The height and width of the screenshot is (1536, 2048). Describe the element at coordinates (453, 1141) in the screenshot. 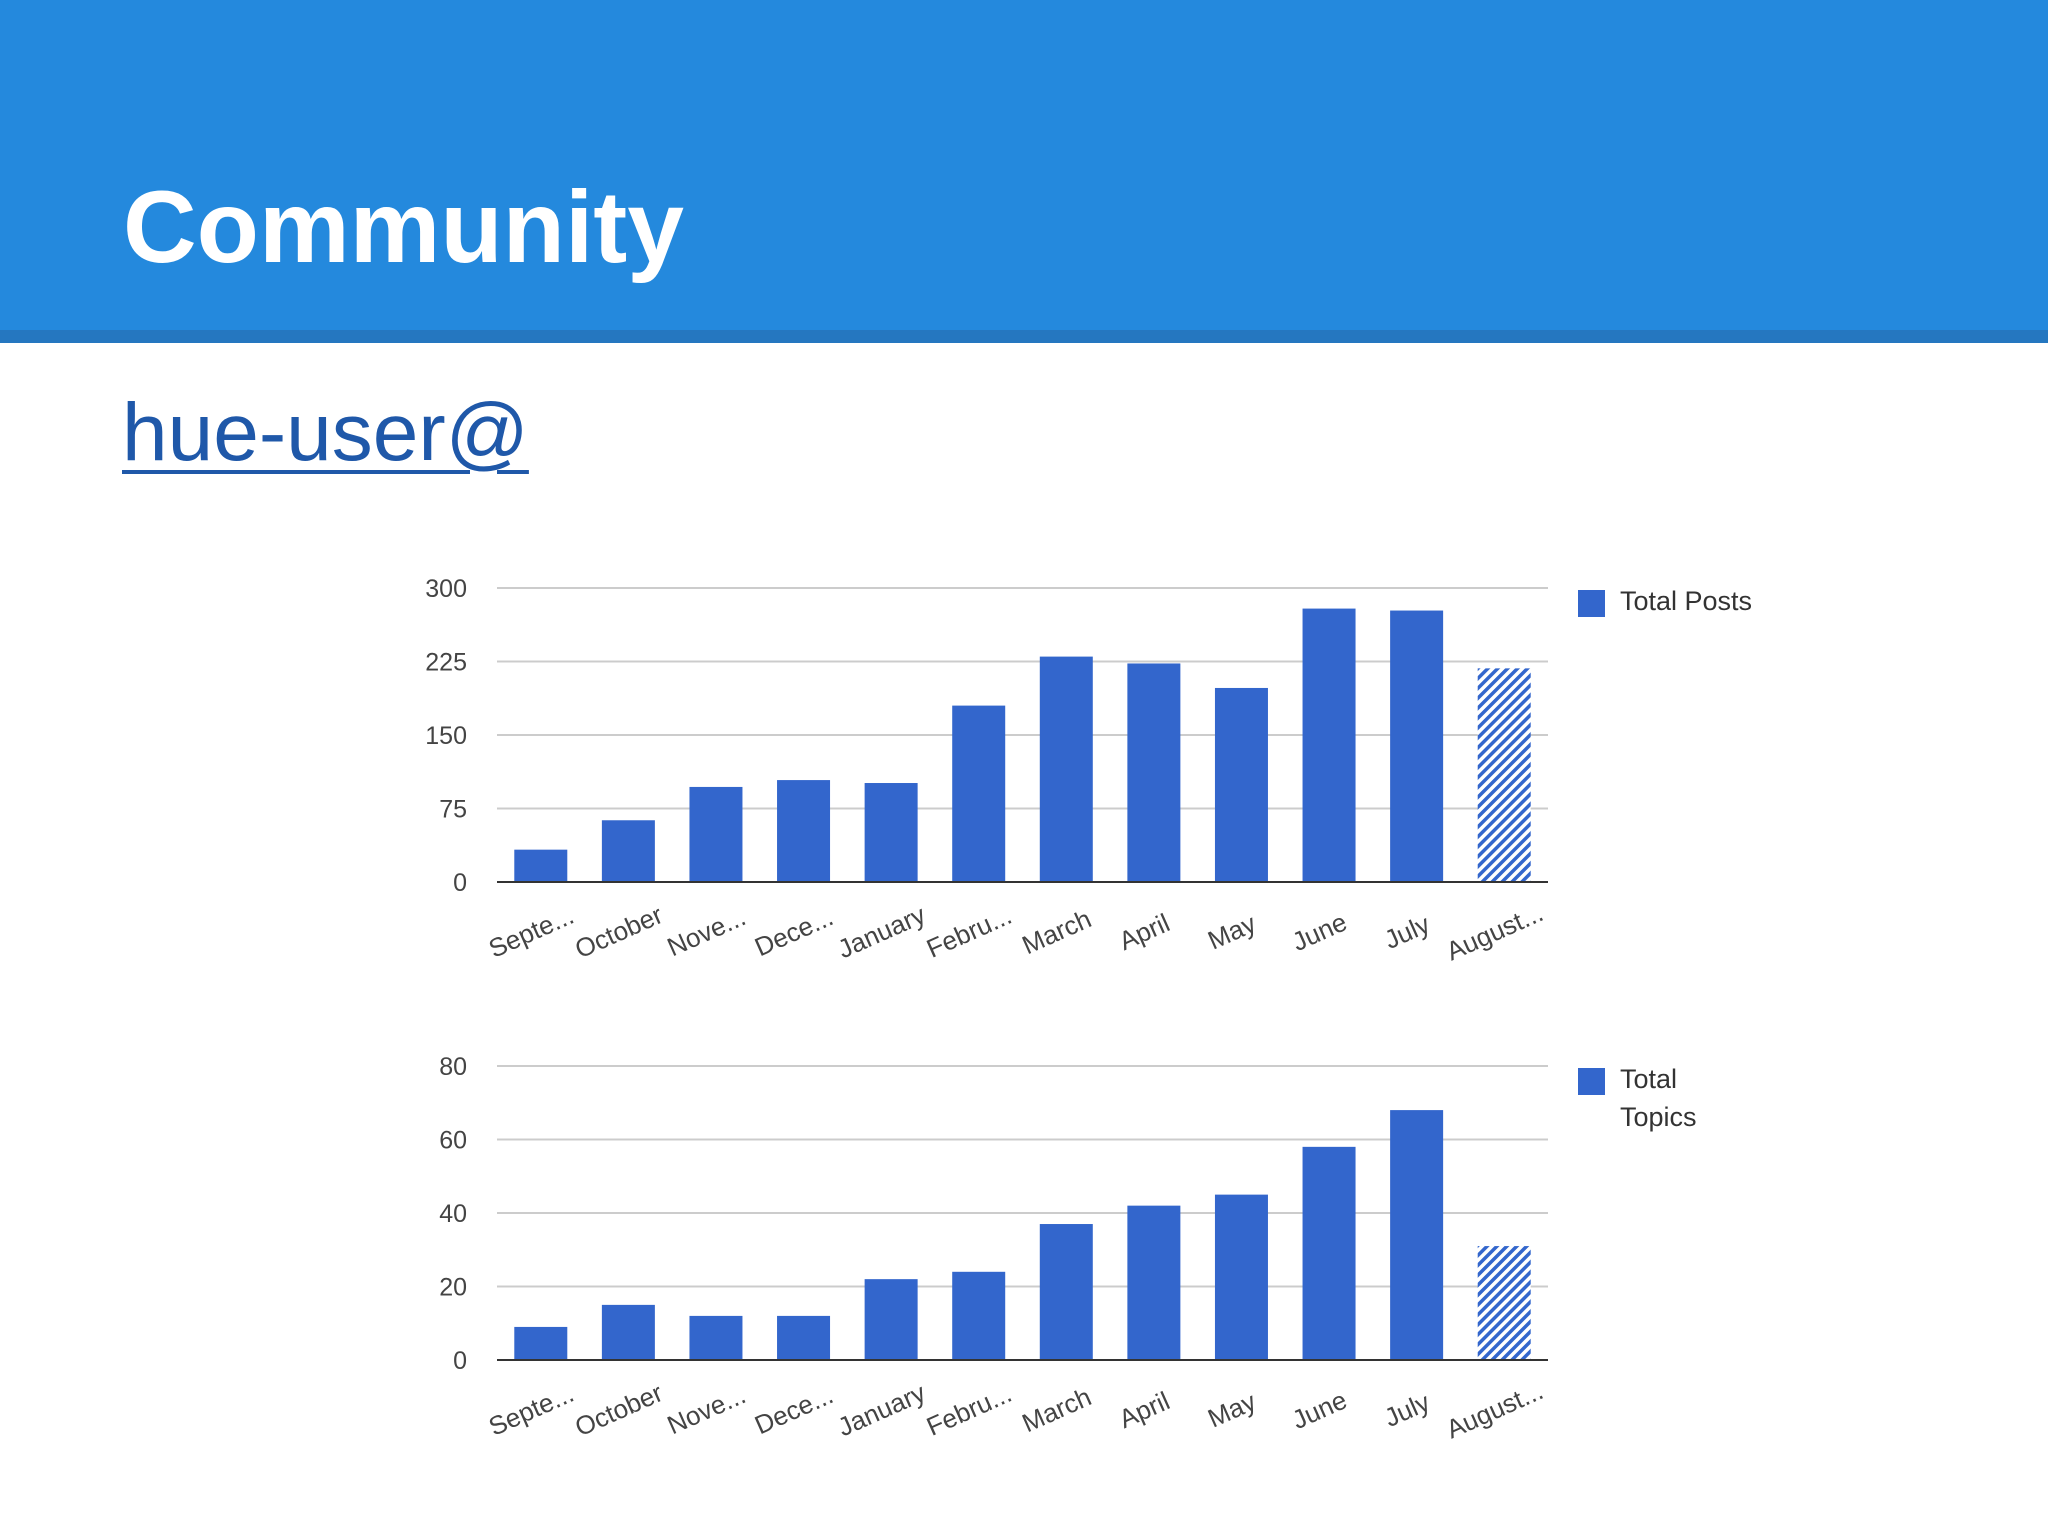

I see `y-tick-label: 60` at that location.